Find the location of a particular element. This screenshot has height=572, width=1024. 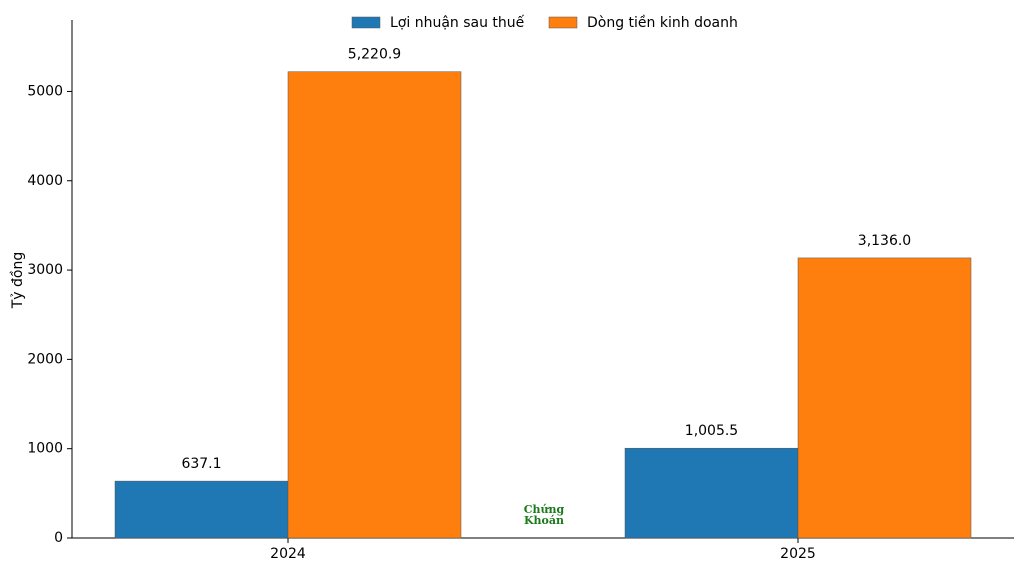

y-tick-label: 0 is located at coordinates (58, 538).